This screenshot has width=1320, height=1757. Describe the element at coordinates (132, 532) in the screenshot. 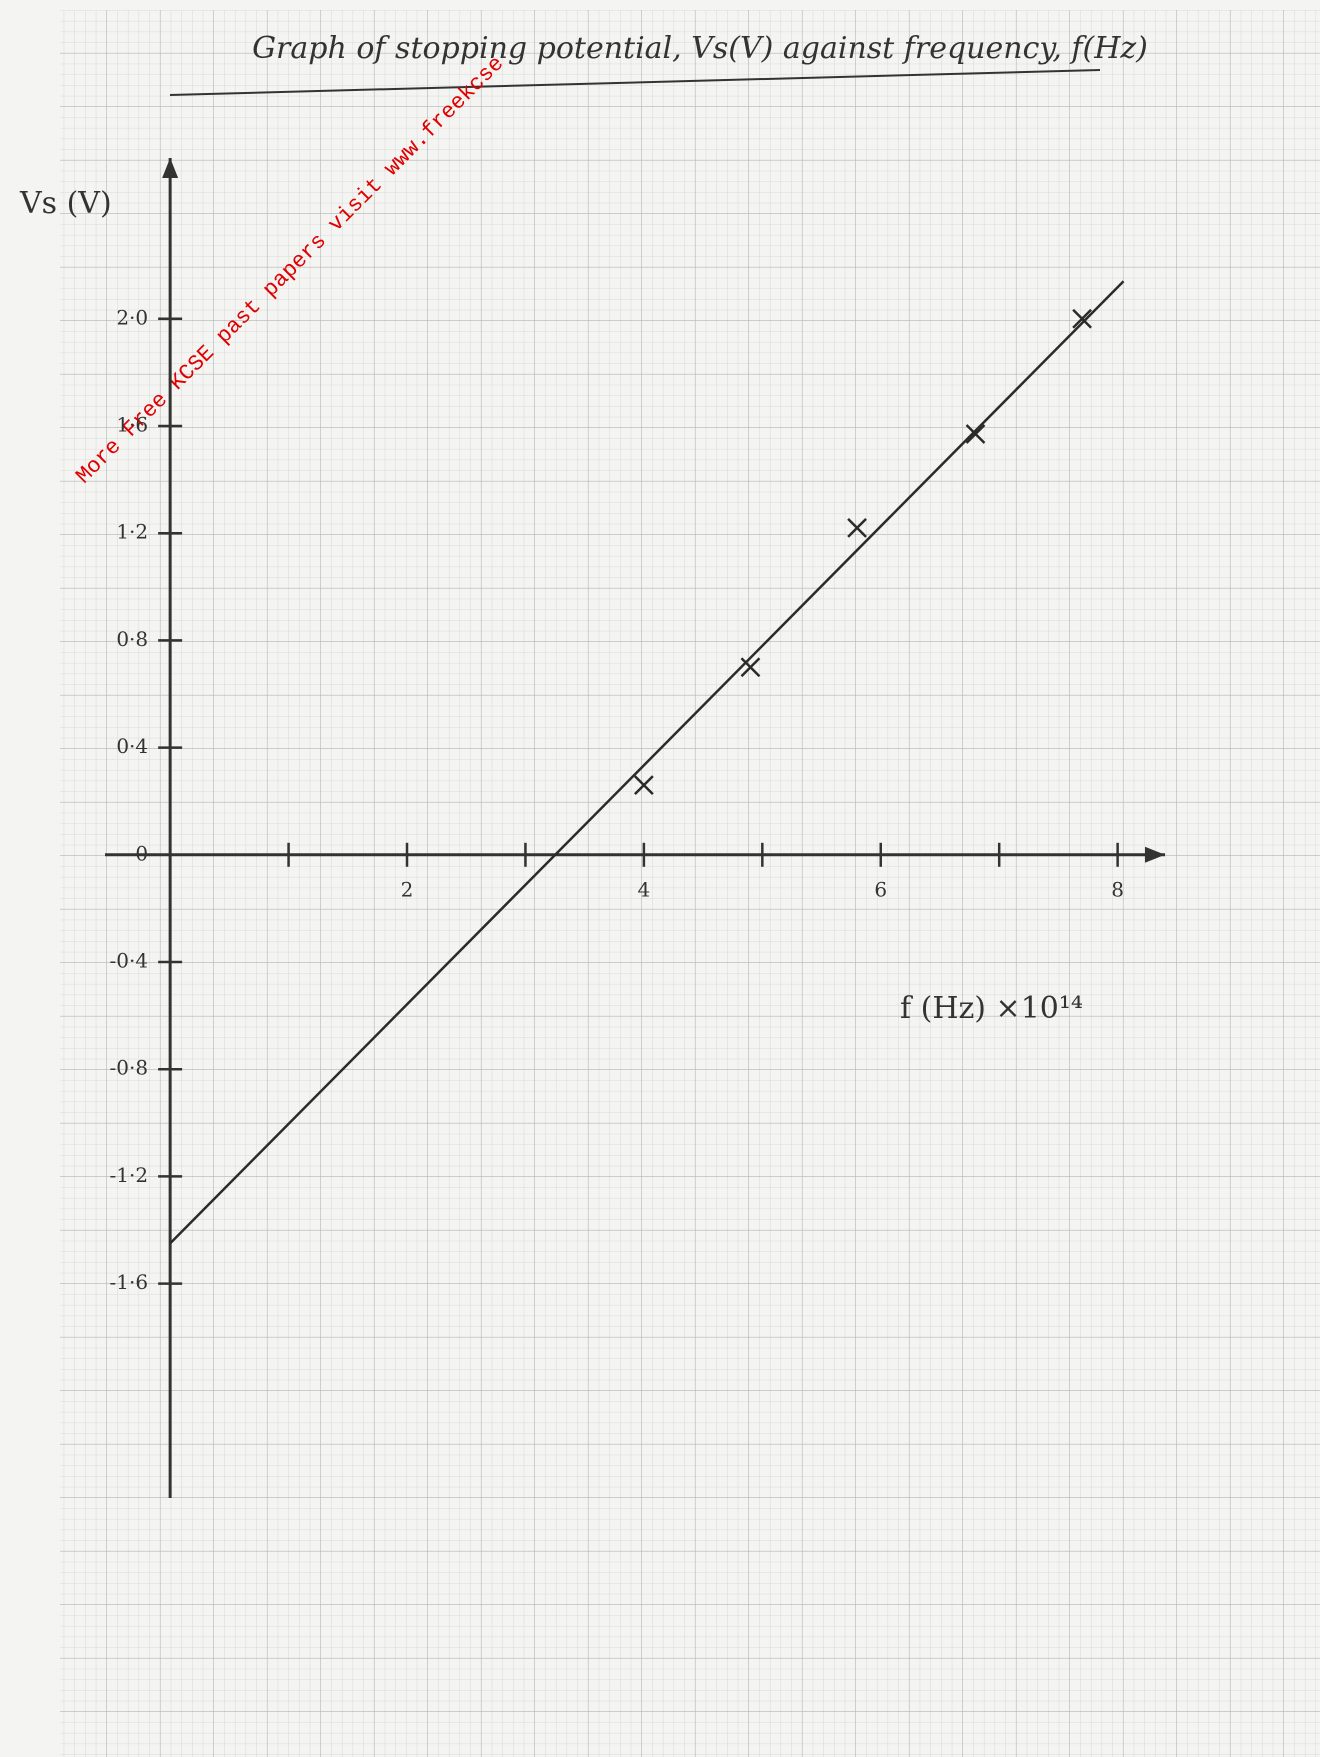

I see `y-tick-label: 1·2` at that location.